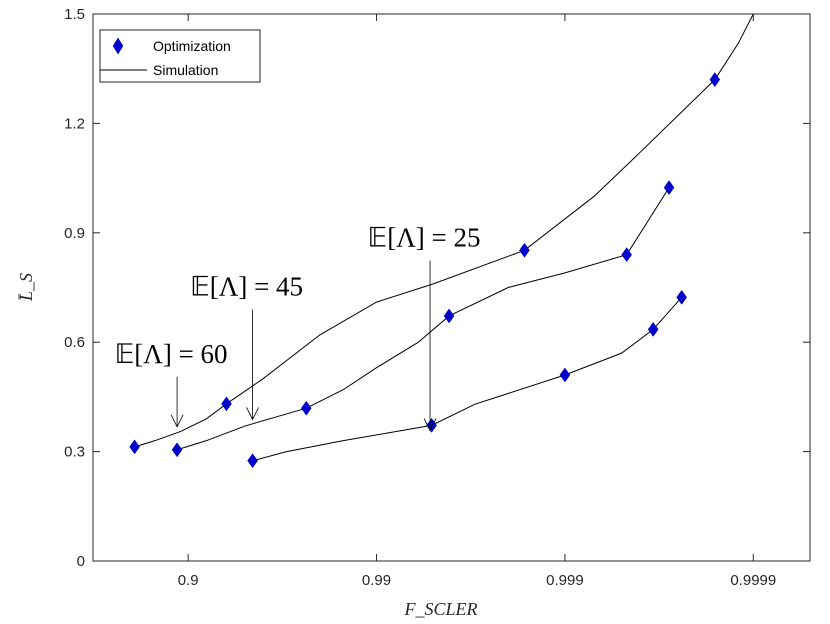 The image size is (830, 624). I want to click on annotation-label: 𝔼[Λ] = 25, so click(424, 237).